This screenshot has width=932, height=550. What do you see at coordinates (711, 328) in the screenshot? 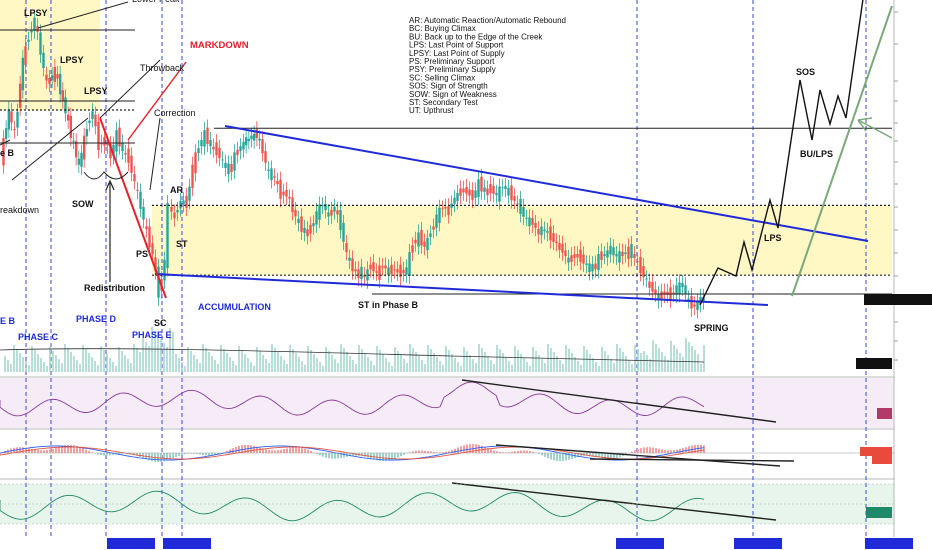
I see `spring-label: SPRING` at bounding box center [711, 328].